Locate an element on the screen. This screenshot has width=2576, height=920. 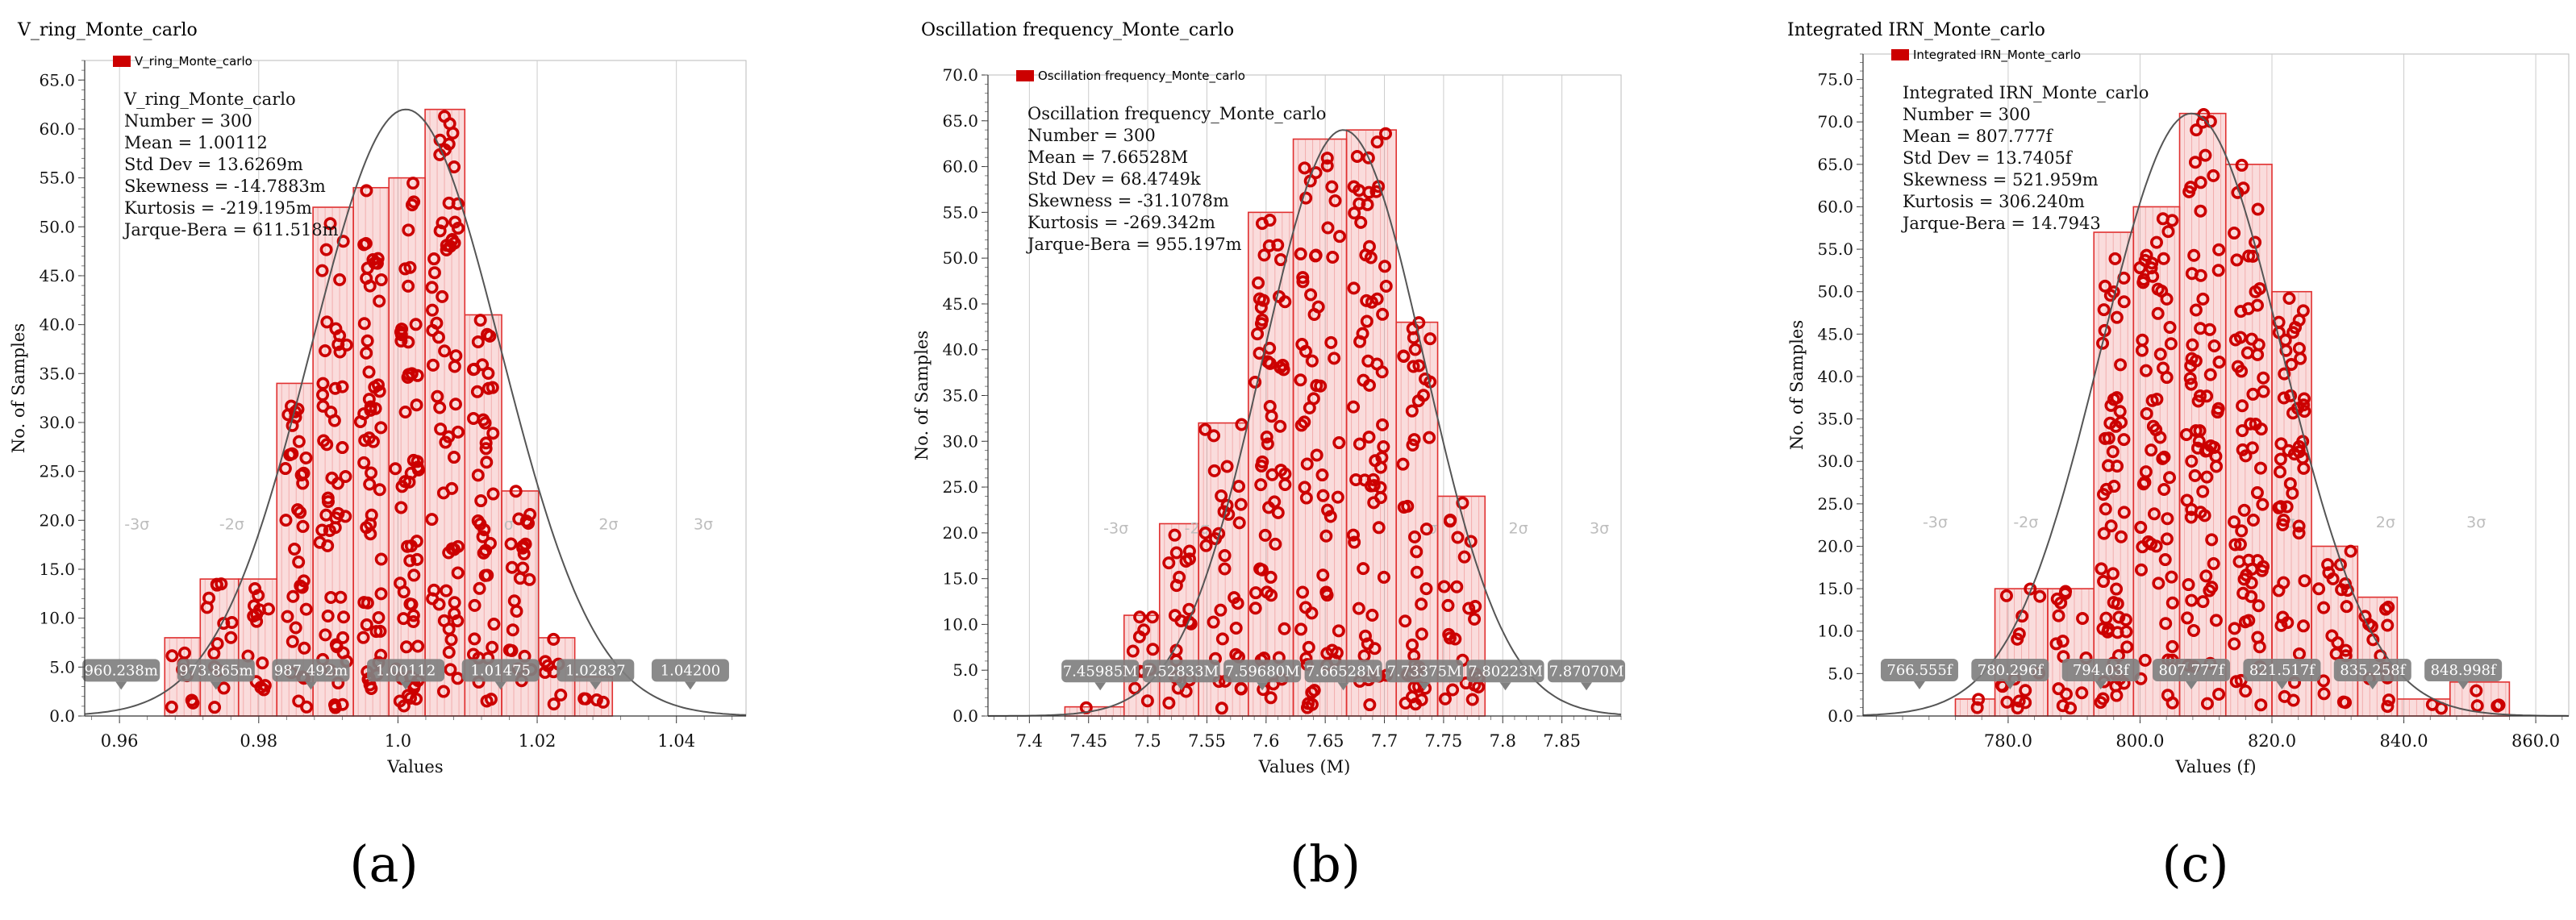
x-axis-title: Values is located at coordinates (414, 766).